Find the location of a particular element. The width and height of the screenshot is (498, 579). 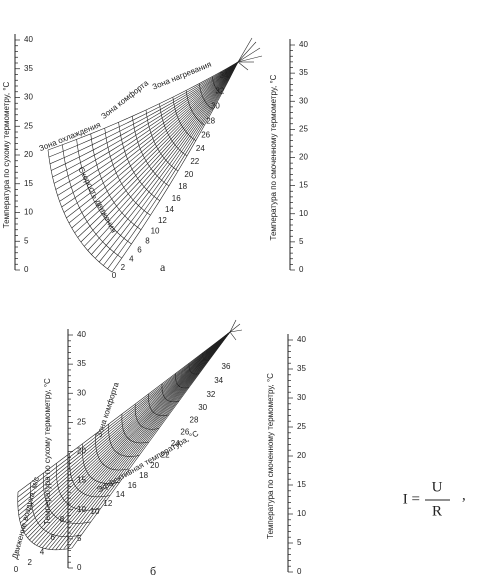

scale-label: 4 is located at coordinates (131, 259).